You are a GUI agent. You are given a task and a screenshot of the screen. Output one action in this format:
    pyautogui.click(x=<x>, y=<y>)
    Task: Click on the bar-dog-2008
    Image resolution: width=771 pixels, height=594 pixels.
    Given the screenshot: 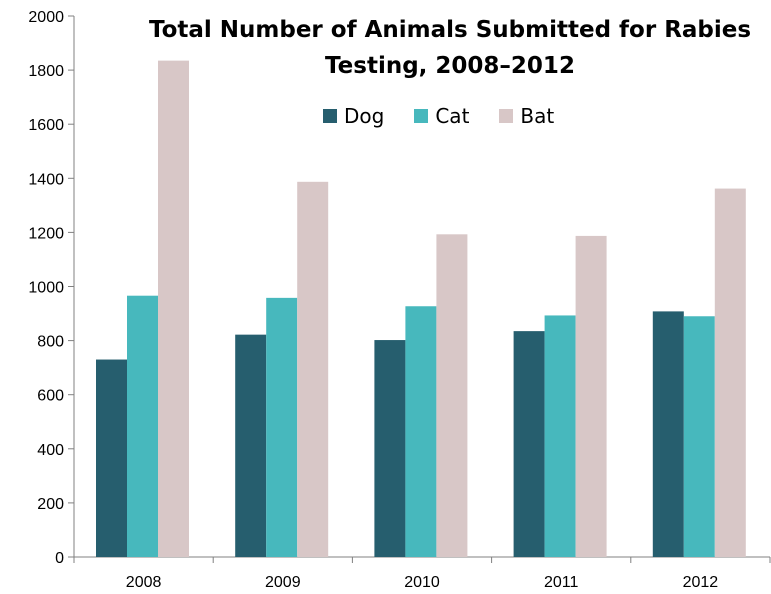 What is the action you would take?
    pyautogui.click(x=111, y=458)
    